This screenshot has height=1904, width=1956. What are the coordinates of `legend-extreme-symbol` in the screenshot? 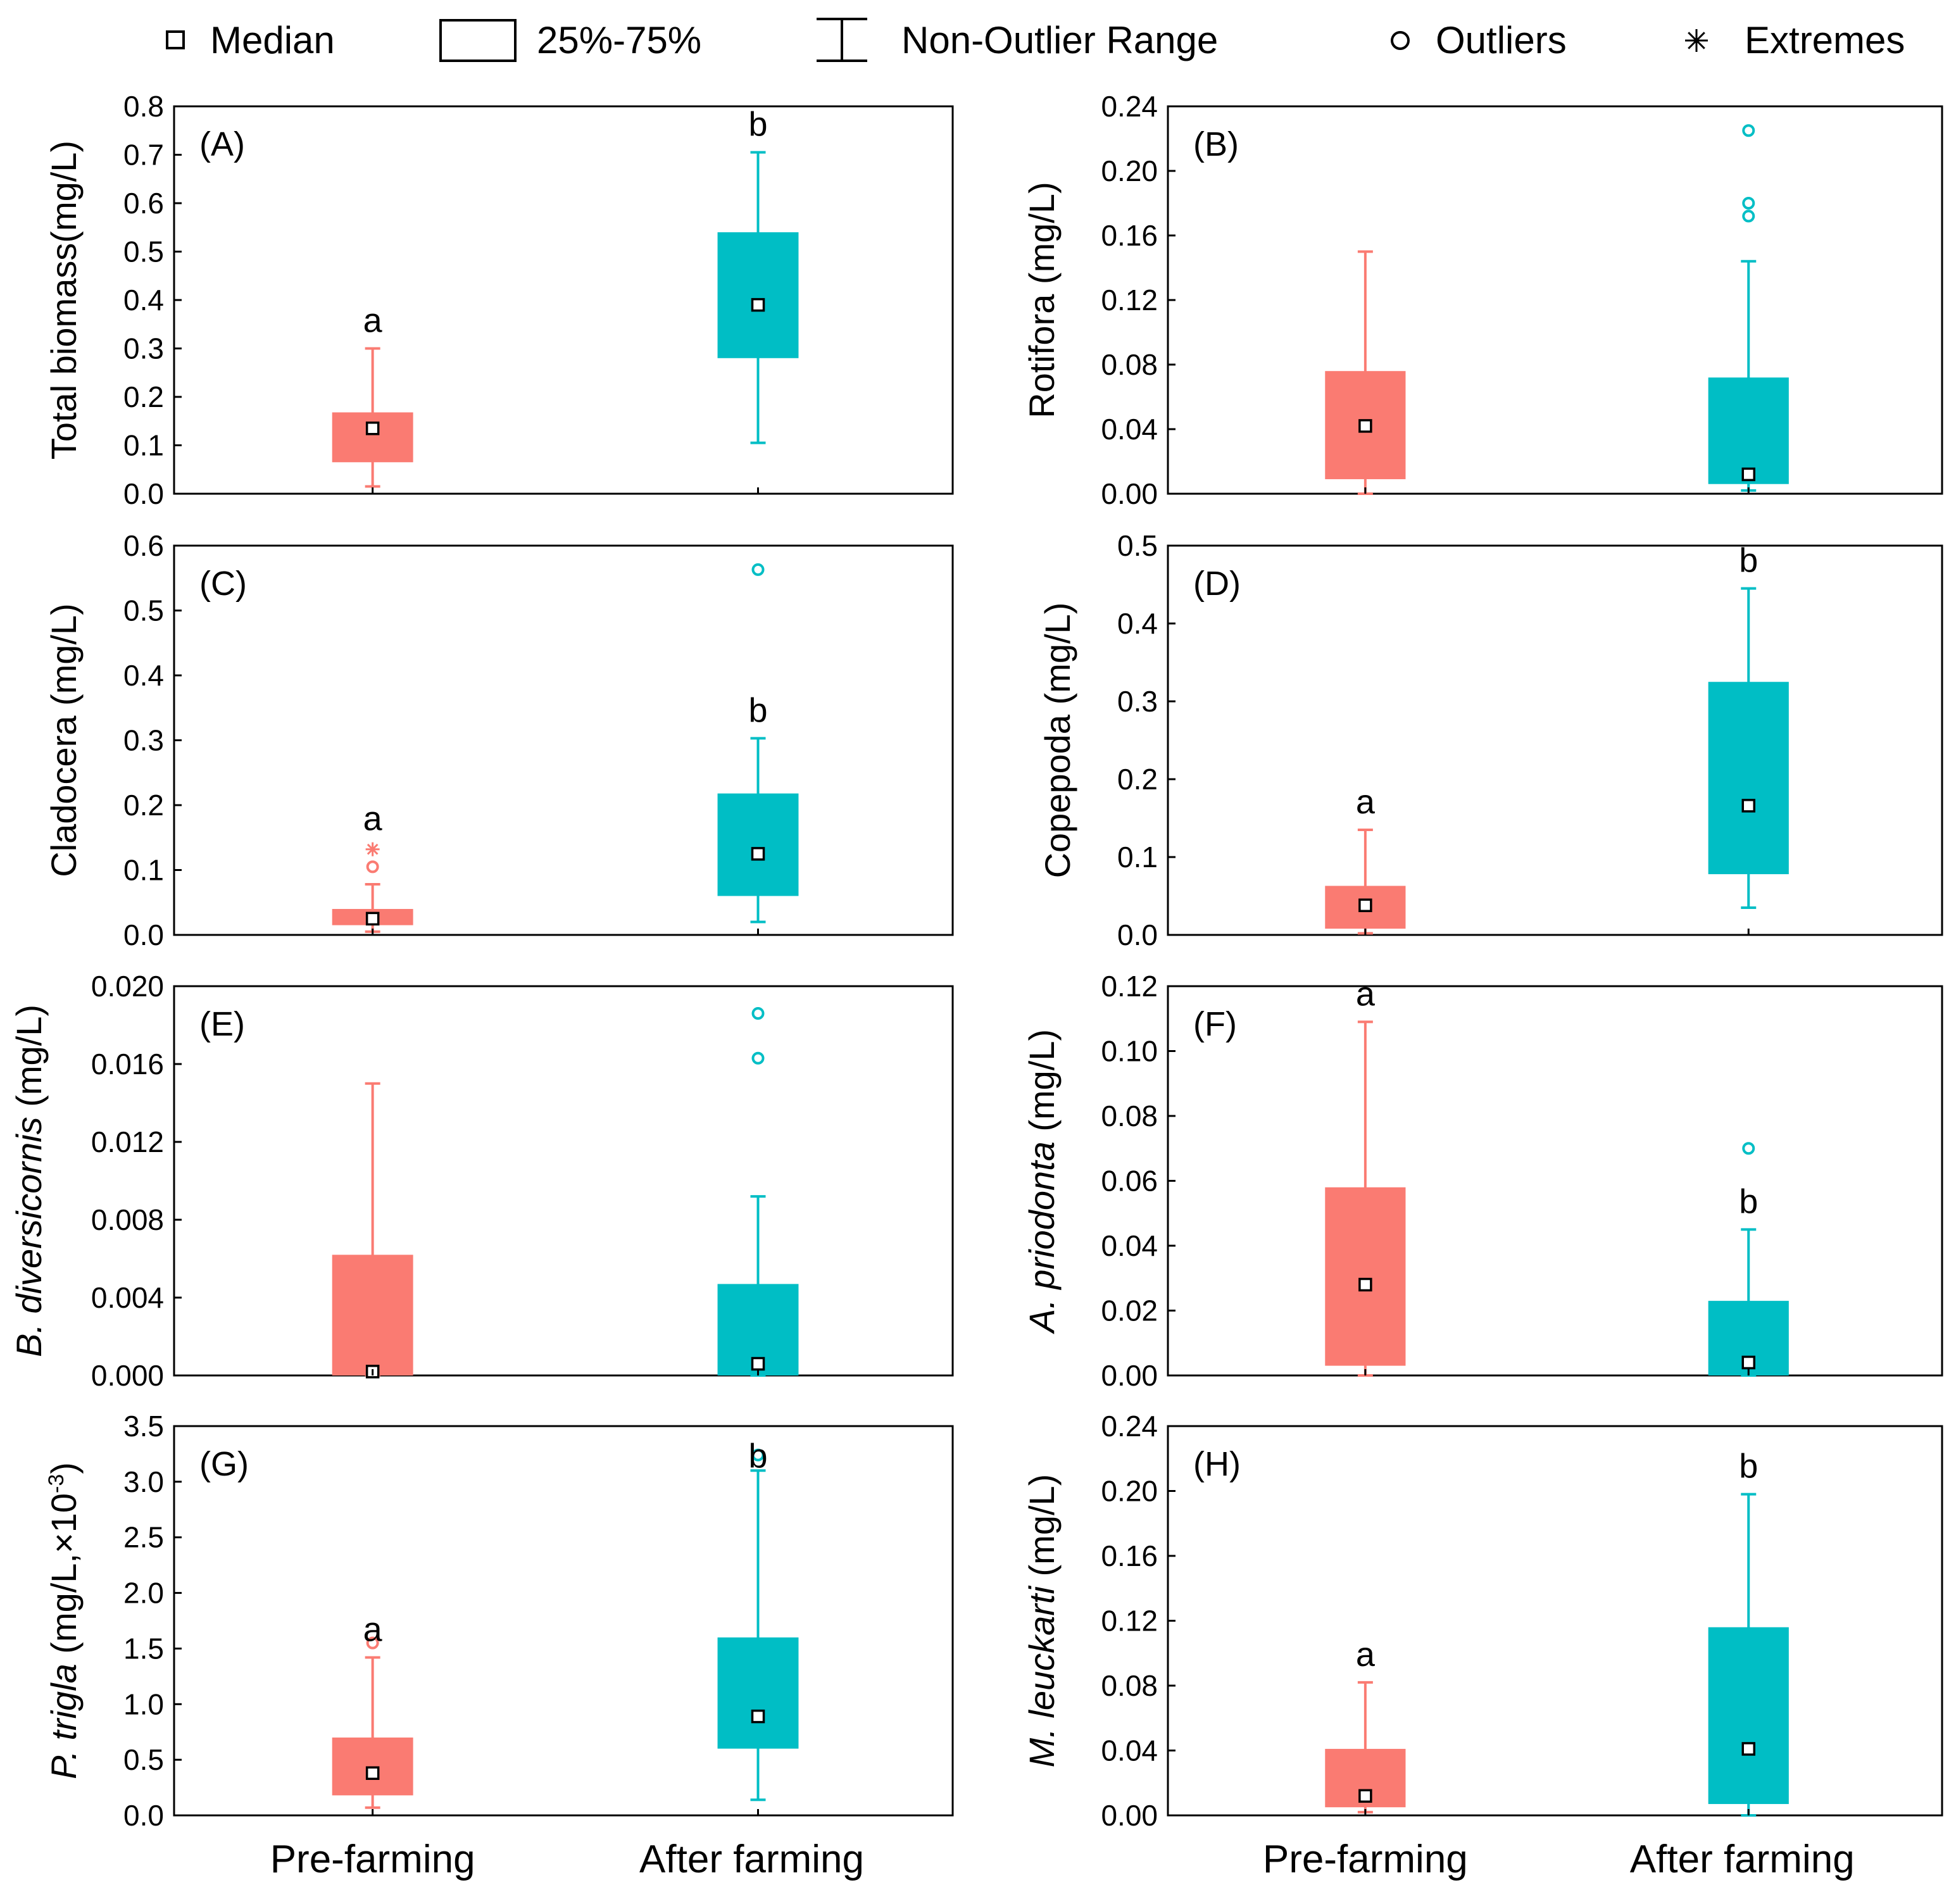 It's located at (1696, 40).